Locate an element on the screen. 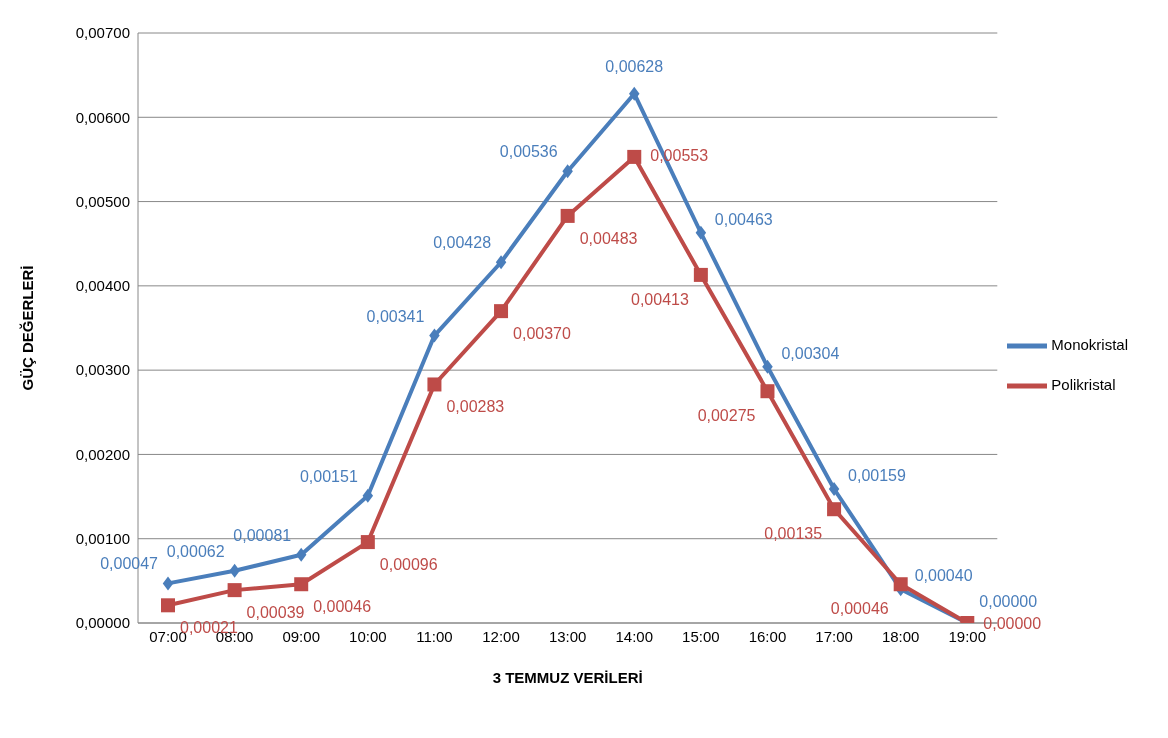  y-tick-label: 0,00300 is located at coordinates (102, 370).